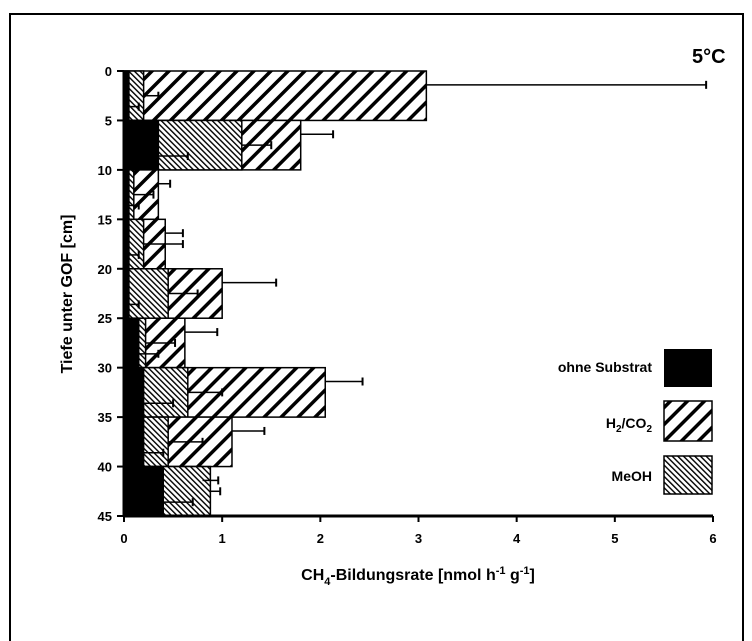  Describe the element at coordinates (105, 219) in the screenshot. I see `y-tick-label-15: 15` at that location.